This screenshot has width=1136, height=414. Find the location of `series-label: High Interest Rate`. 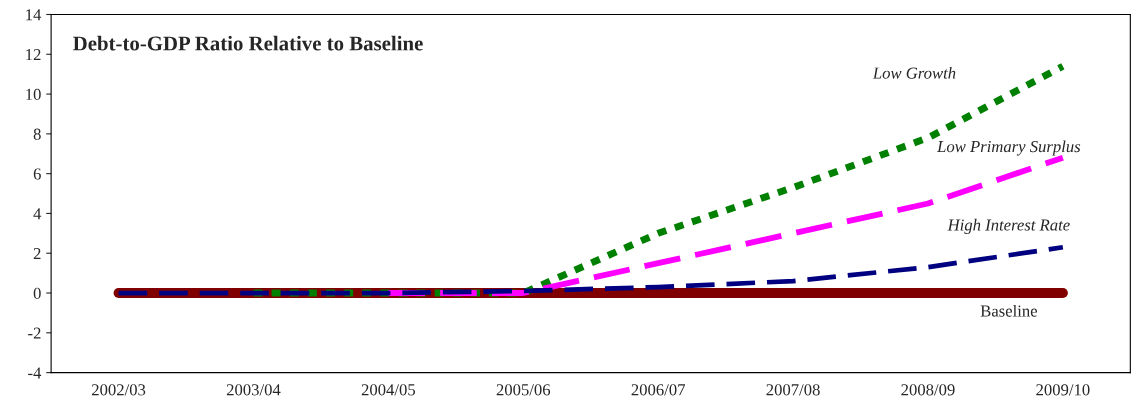

series-label: High Interest Rate is located at coordinates (1008, 226).